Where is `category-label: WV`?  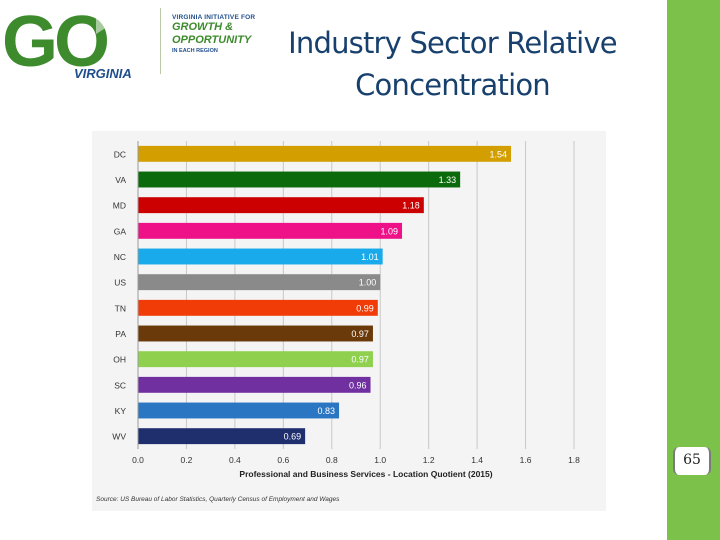
category-label: WV is located at coordinates (119, 437).